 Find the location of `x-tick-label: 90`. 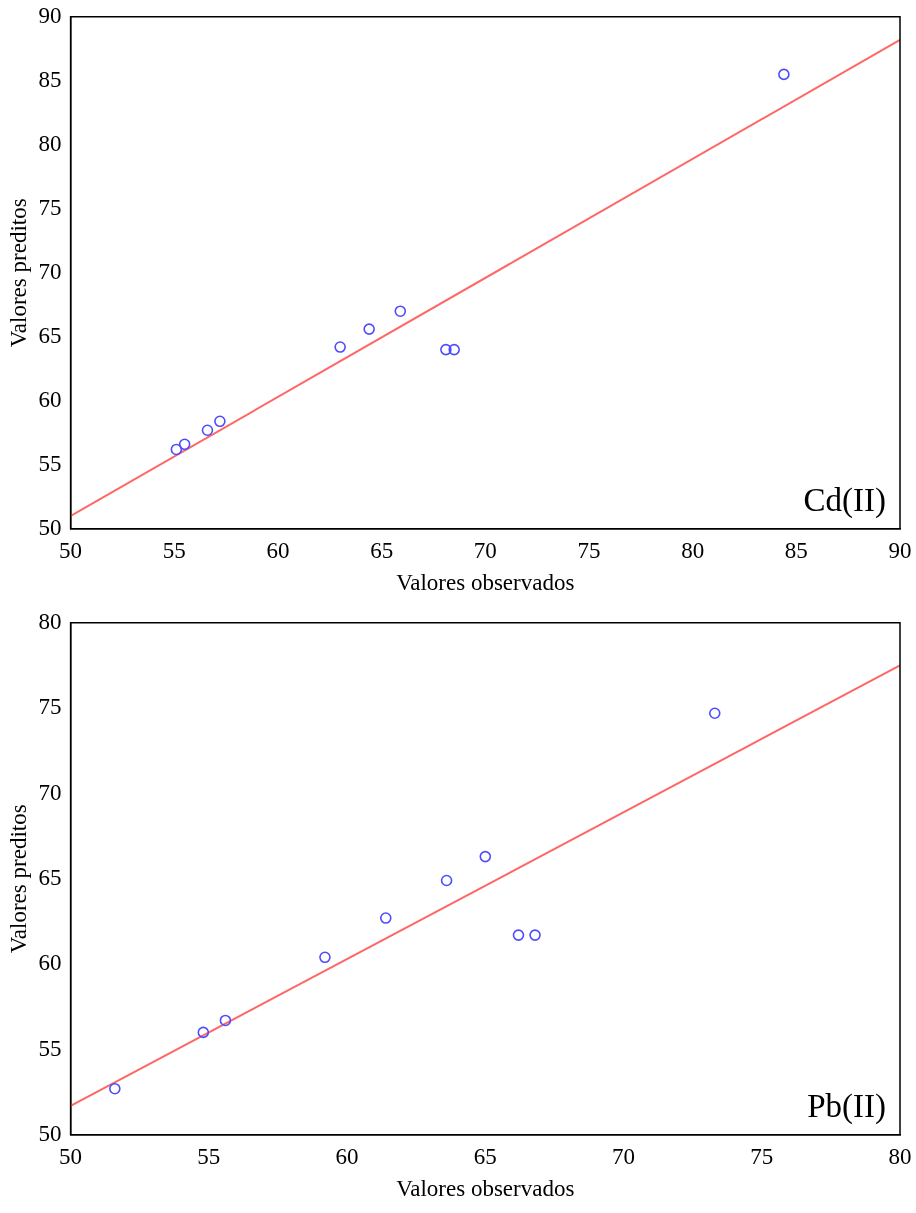

x-tick-label: 90 is located at coordinates (900, 550).